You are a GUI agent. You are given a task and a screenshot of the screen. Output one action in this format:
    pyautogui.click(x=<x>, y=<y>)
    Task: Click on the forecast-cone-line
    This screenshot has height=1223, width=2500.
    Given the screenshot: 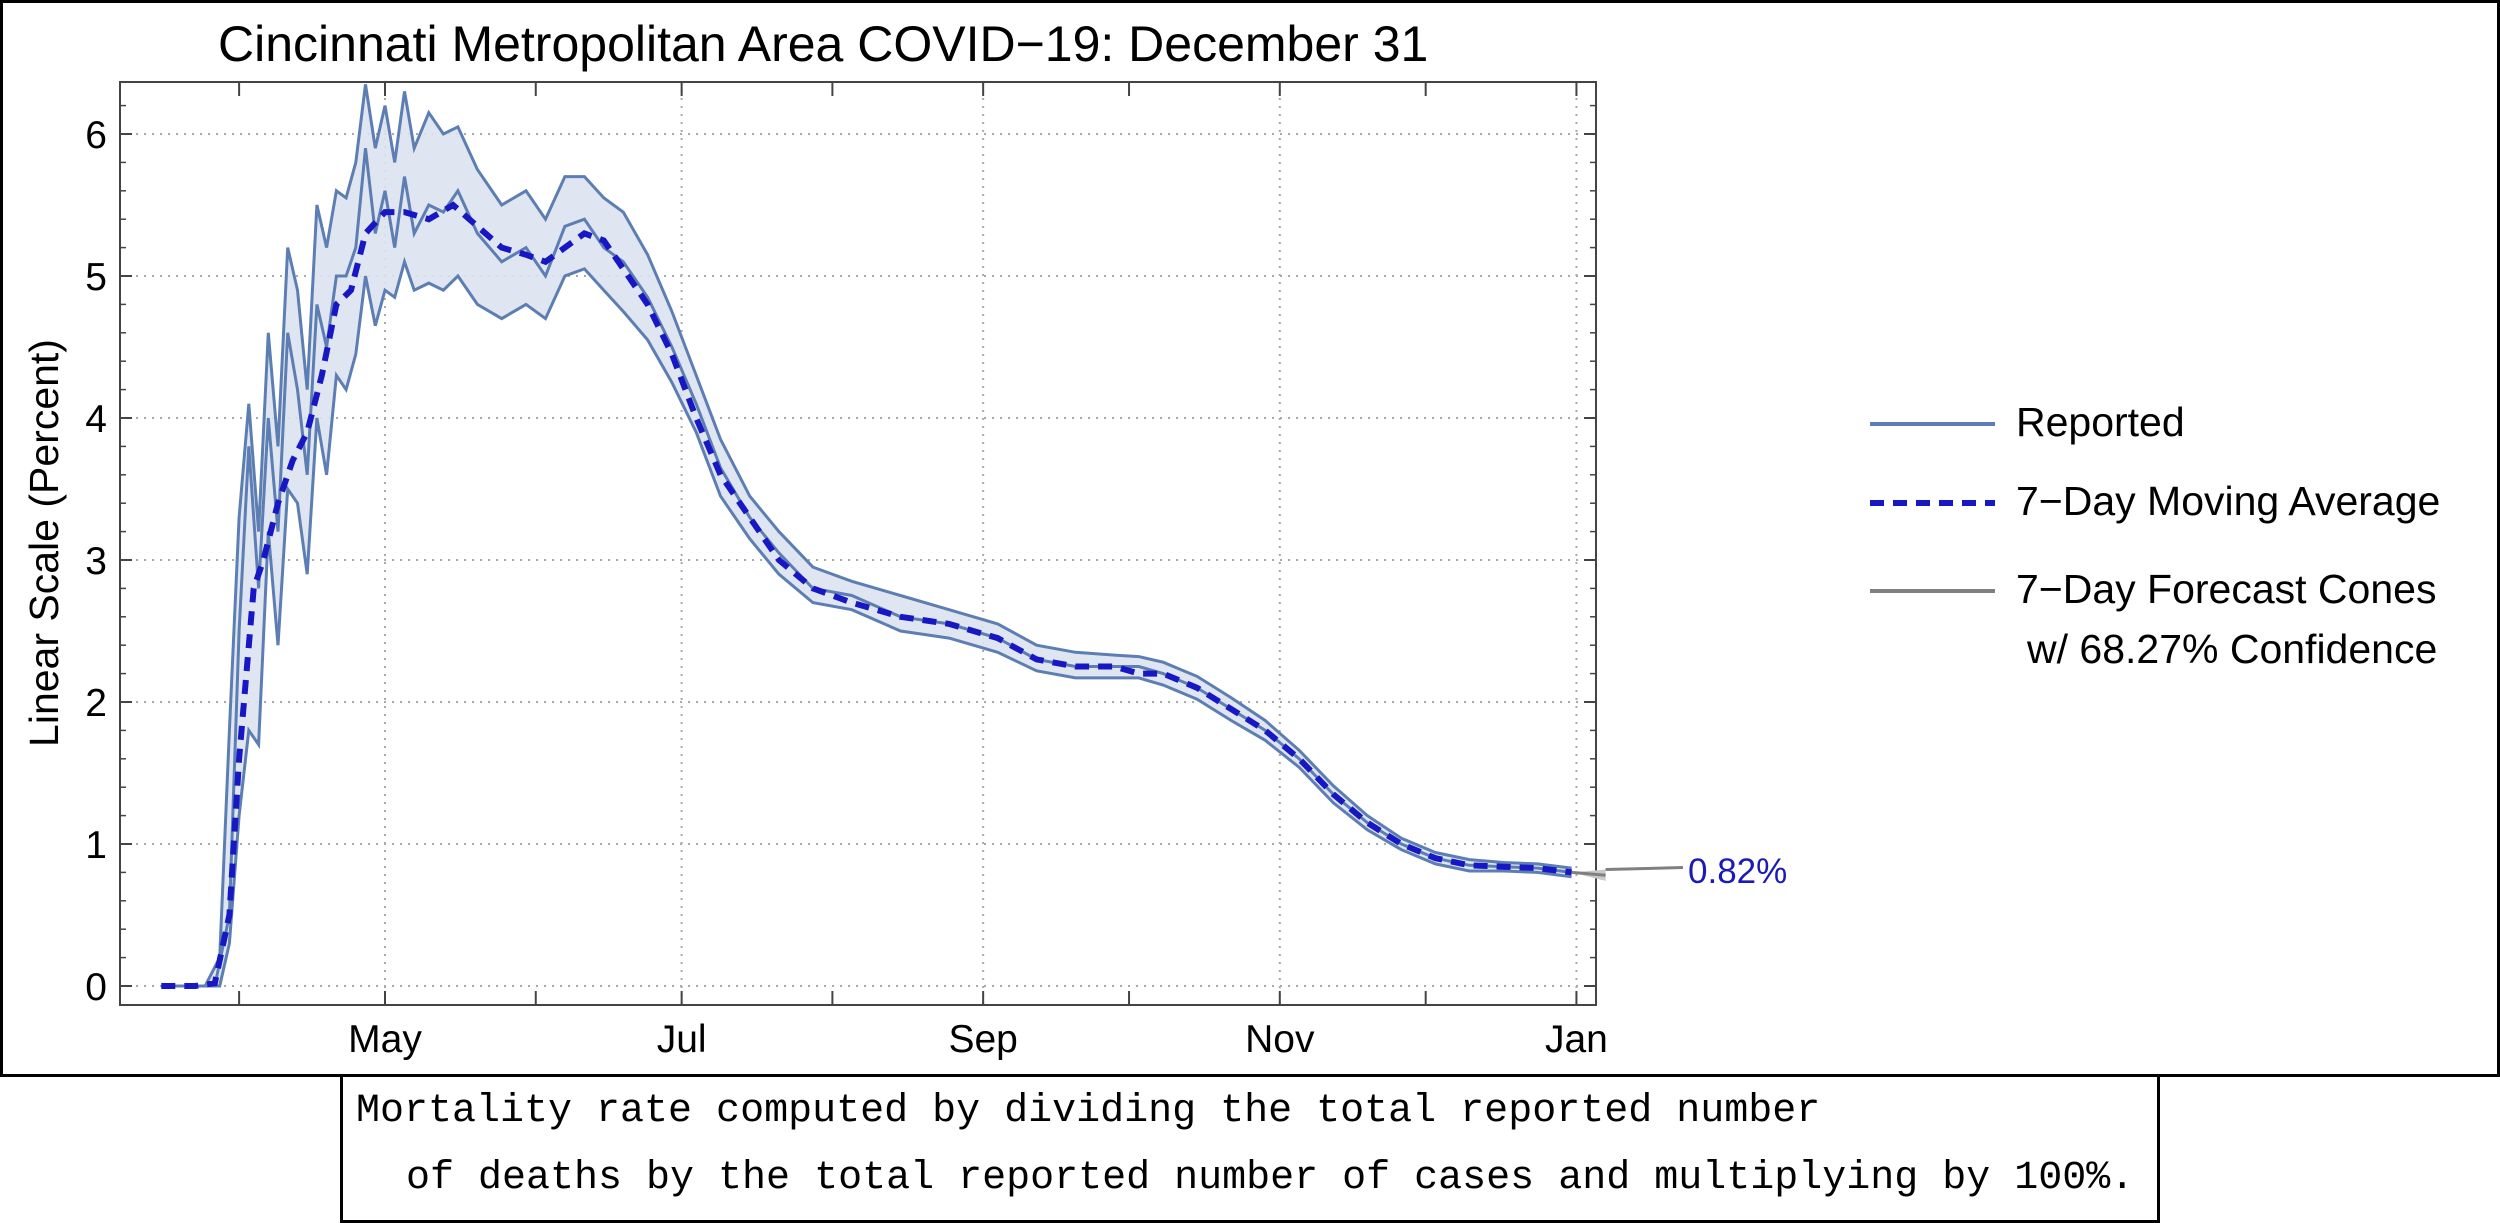 What is the action you would take?
    pyautogui.click(x=1588, y=873)
    